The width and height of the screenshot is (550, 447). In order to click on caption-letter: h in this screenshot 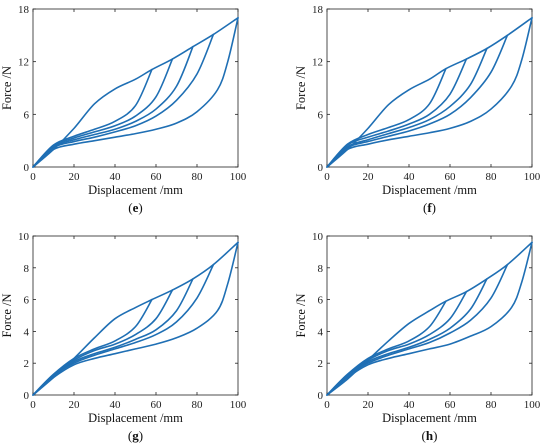, I will do `click(430, 435)`.